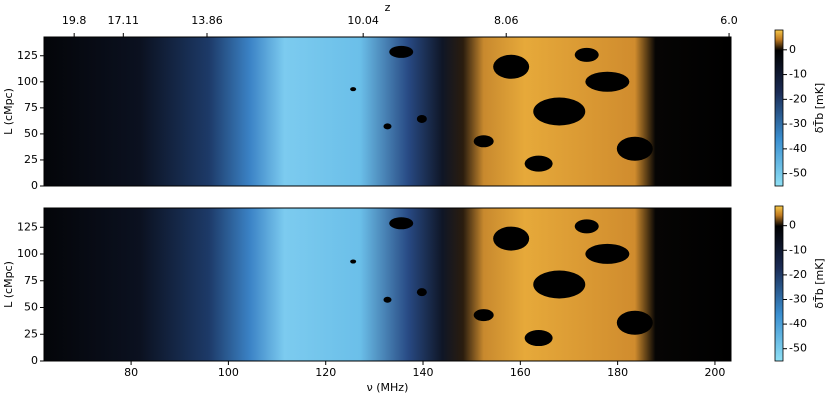  I want to click on x-tick-label: 140, so click(423, 372).